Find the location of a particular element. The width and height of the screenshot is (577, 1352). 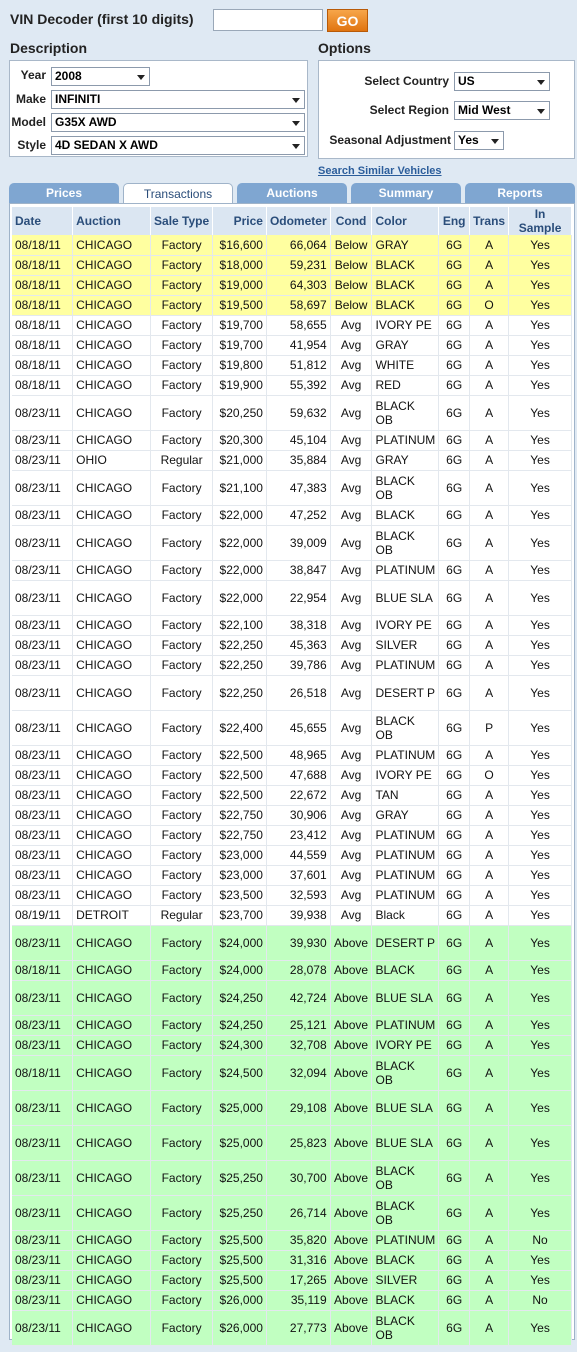

style-select: 4D SEDAN X AWD is located at coordinates (178, 145).